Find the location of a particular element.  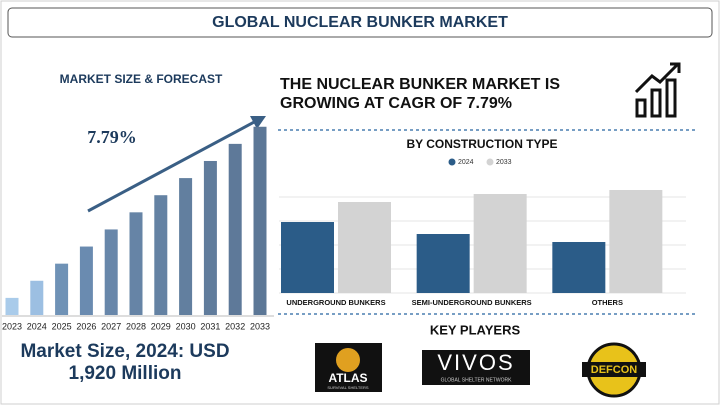

x-tick-label: 2027 is located at coordinates (111, 326).